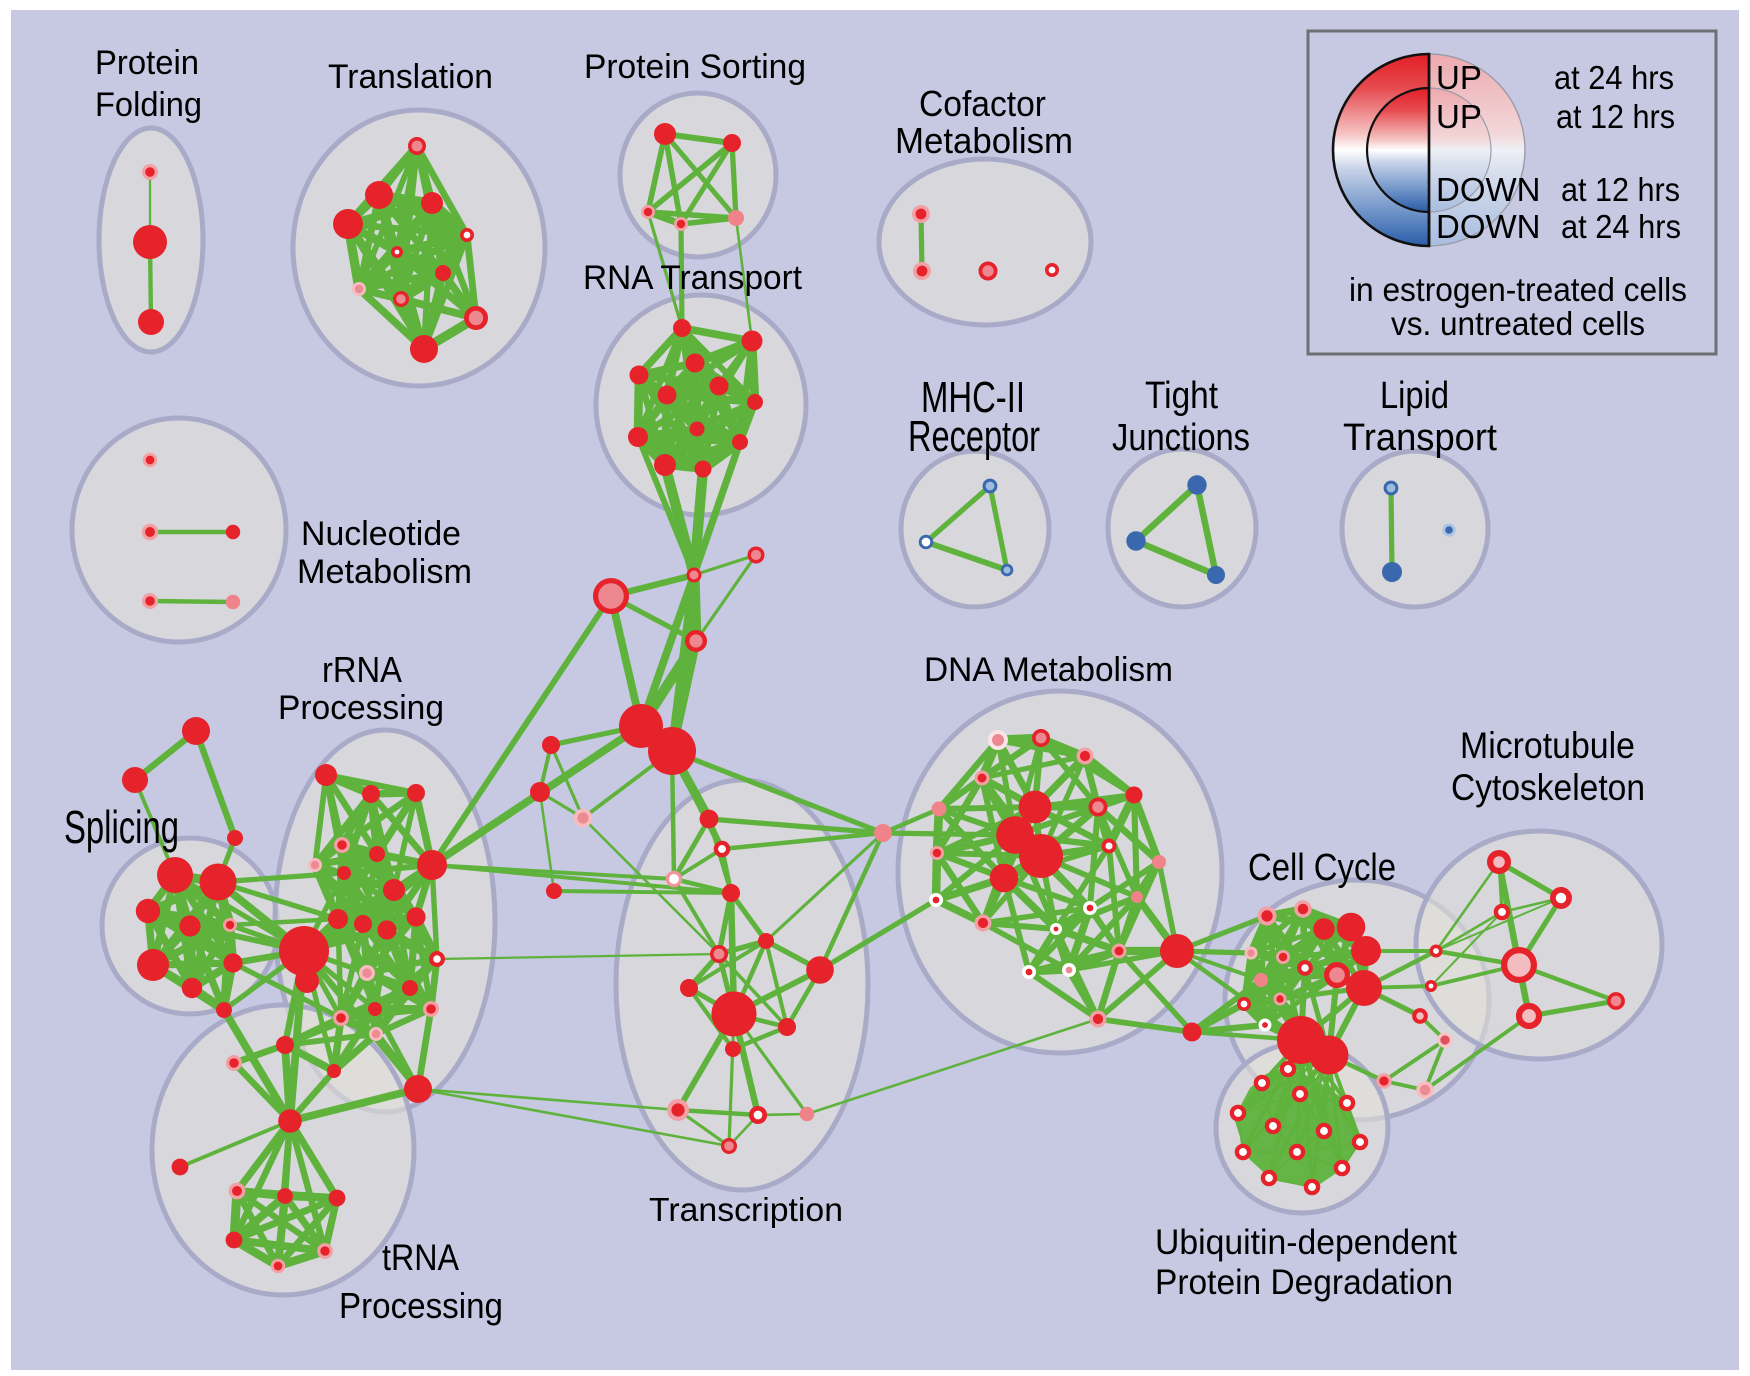 Image resolution: width=1750 pixels, height=1376 pixels. Describe the element at coordinates (746, 1209) in the screenshot. I see `svg-text: Transcription` at that location.